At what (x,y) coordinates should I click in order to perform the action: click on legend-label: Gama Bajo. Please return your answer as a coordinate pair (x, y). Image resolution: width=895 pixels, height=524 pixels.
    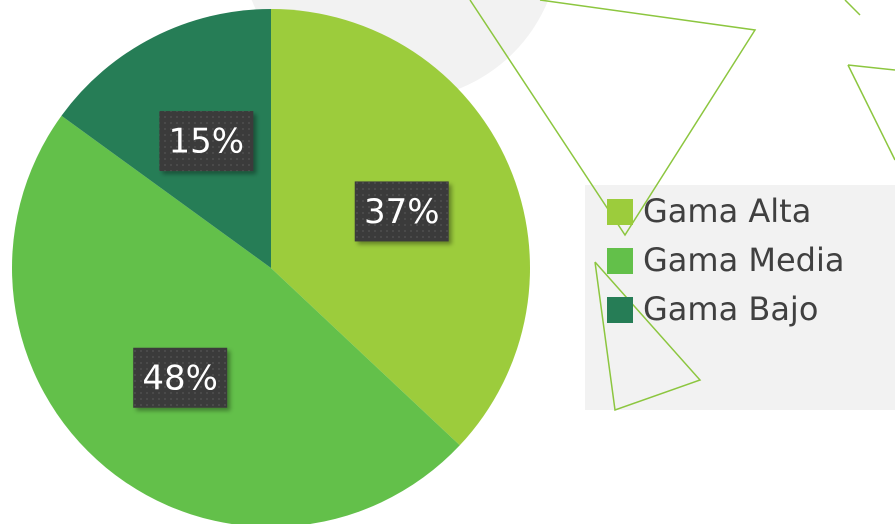
    Looking at the image, I should click on (730, 309).